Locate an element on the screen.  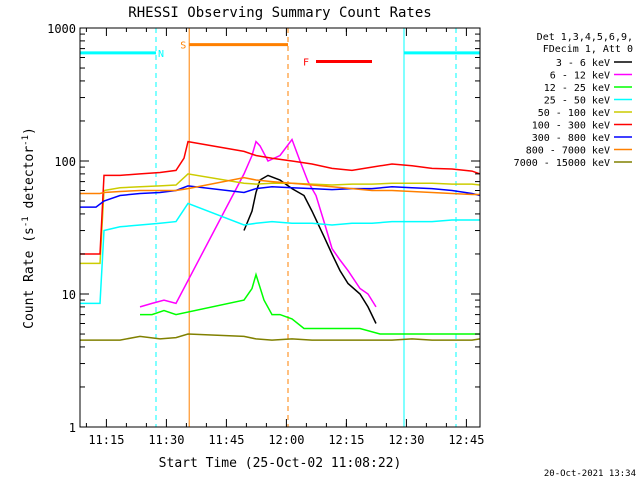
y-axis-label-part: Count Rate (s is located at coordinates (29, 278).